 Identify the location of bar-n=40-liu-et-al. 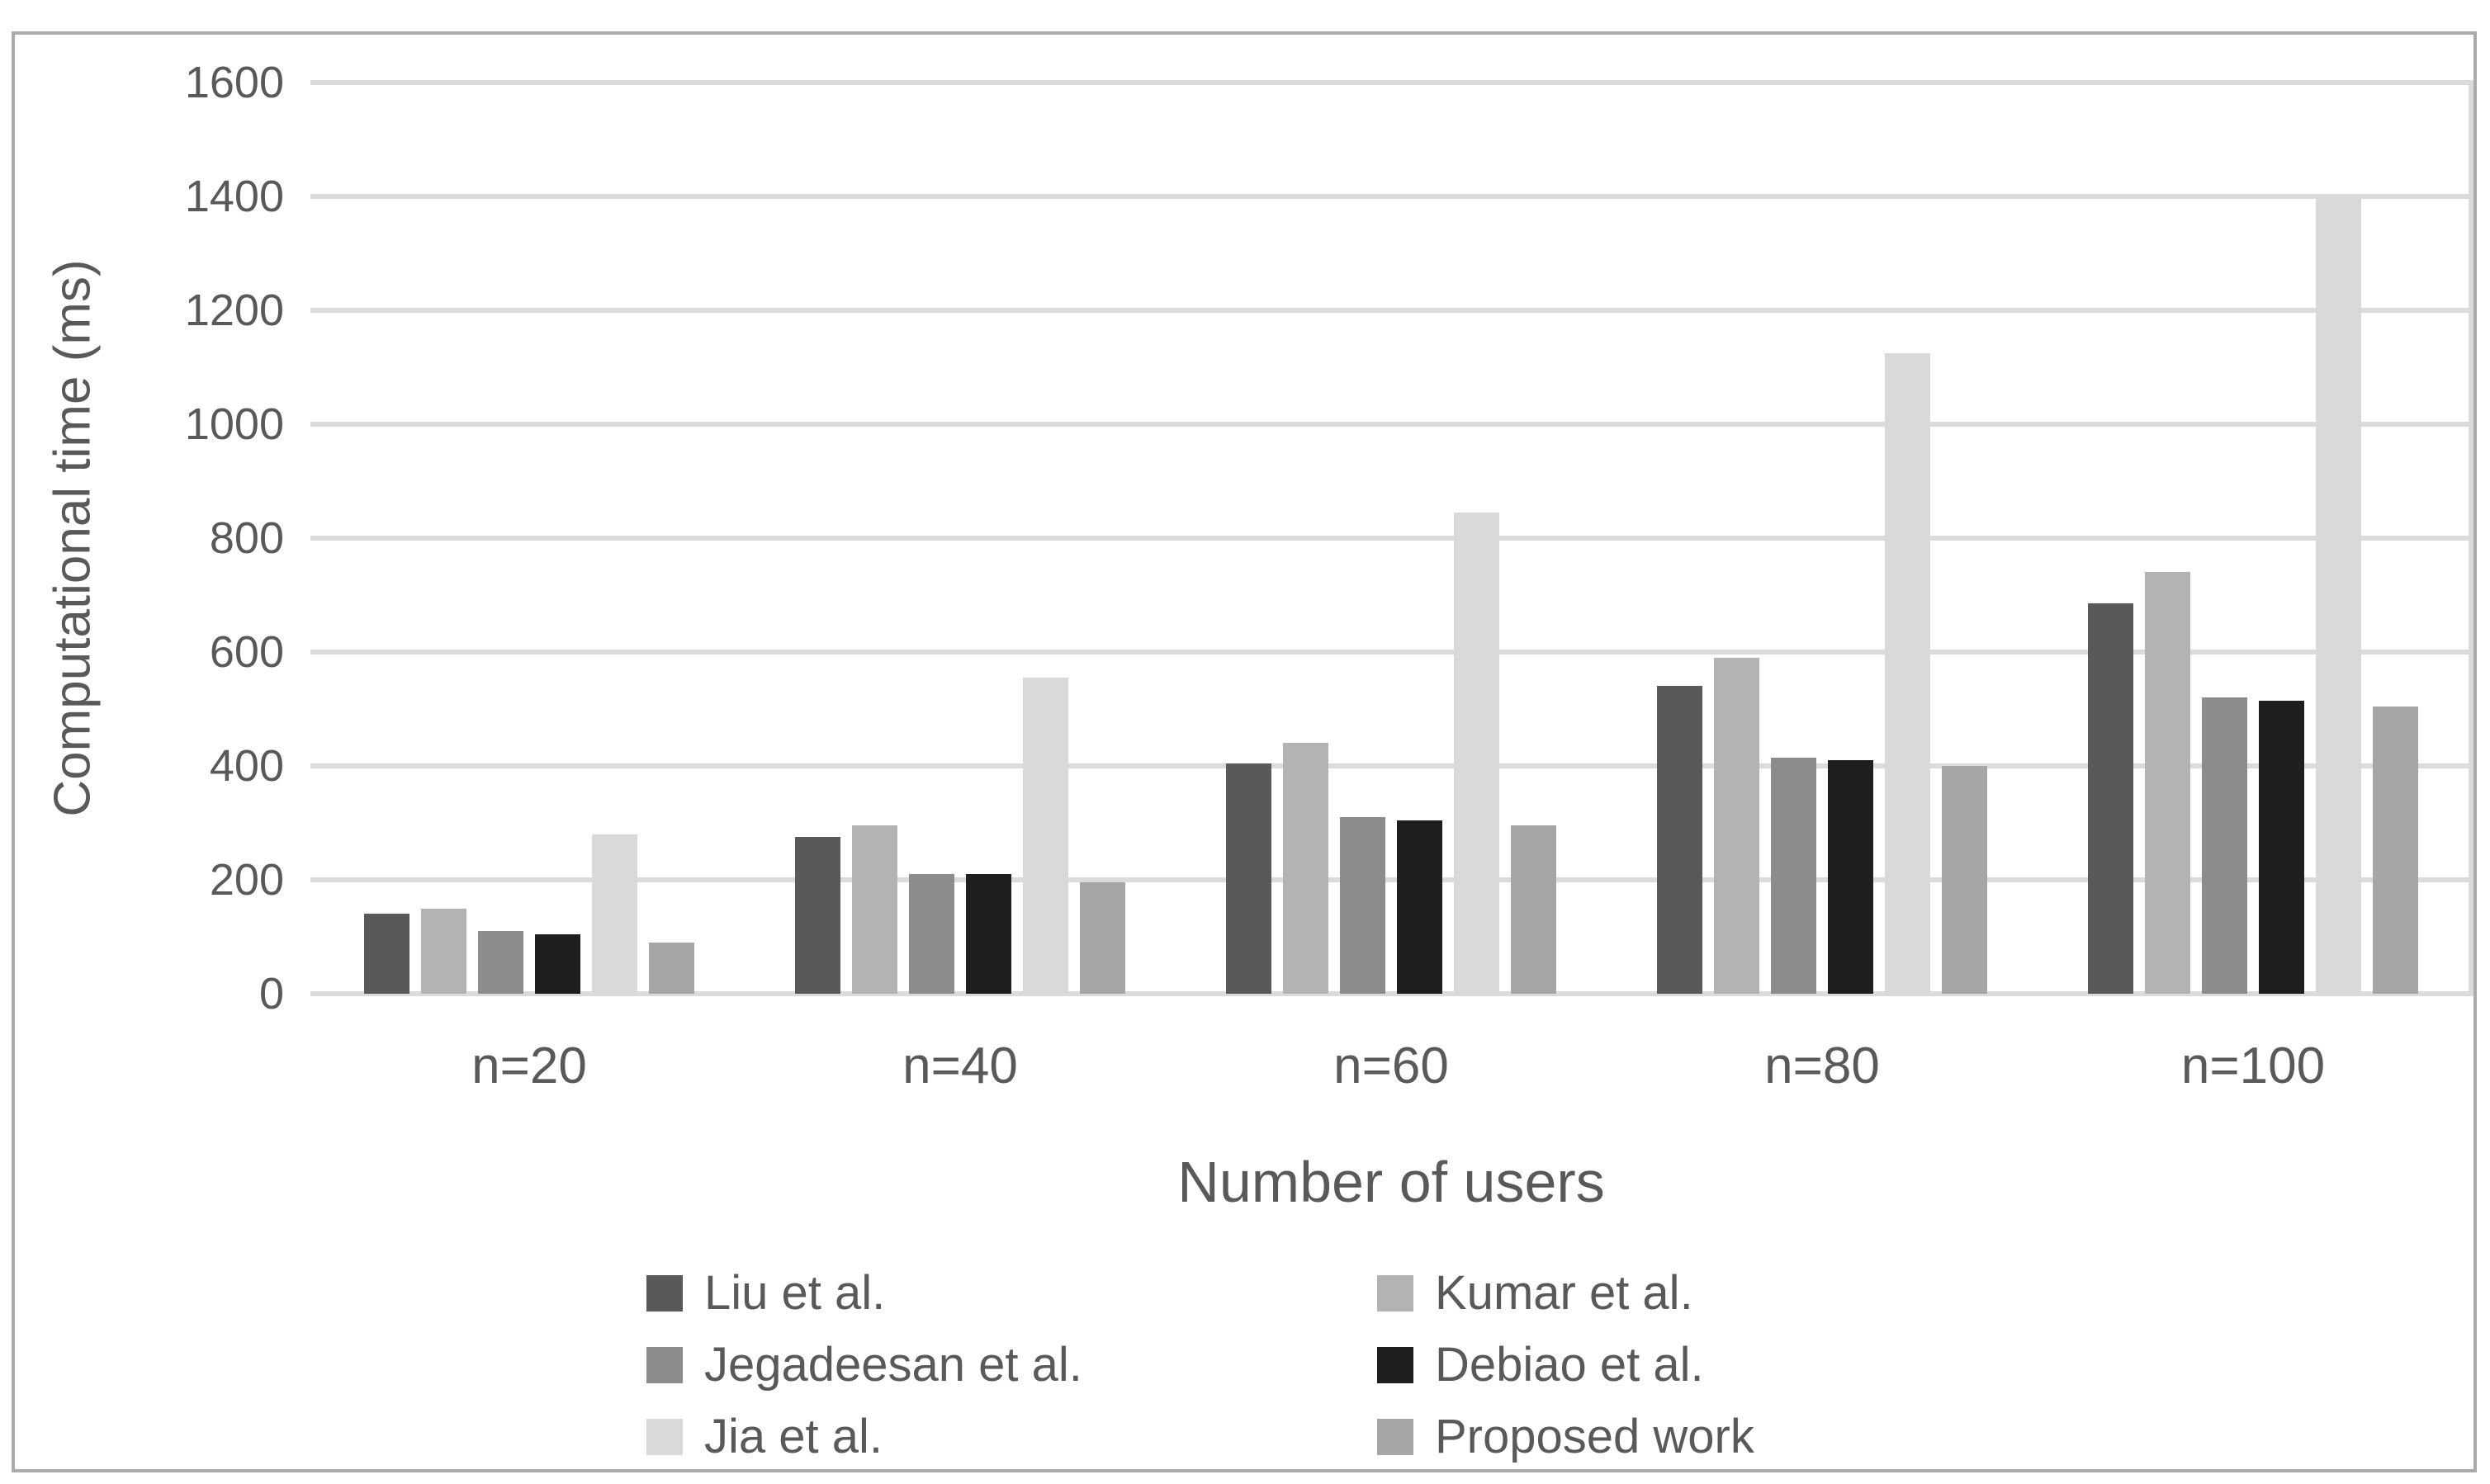
(817, 915).